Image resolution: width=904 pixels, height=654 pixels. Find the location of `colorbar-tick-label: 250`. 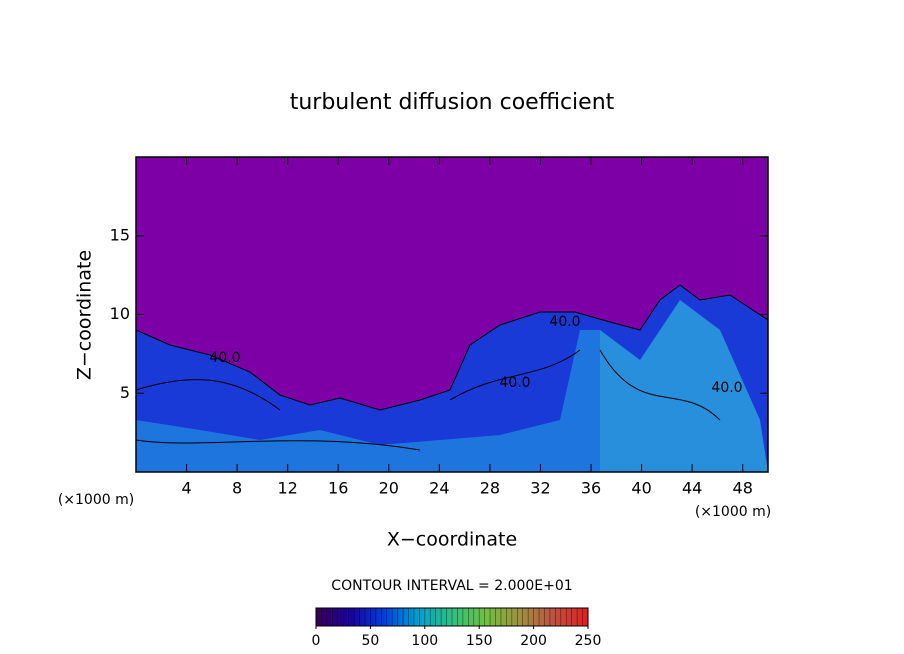

colorbar-tick-label: 250 is located at coordinates (588, 641).